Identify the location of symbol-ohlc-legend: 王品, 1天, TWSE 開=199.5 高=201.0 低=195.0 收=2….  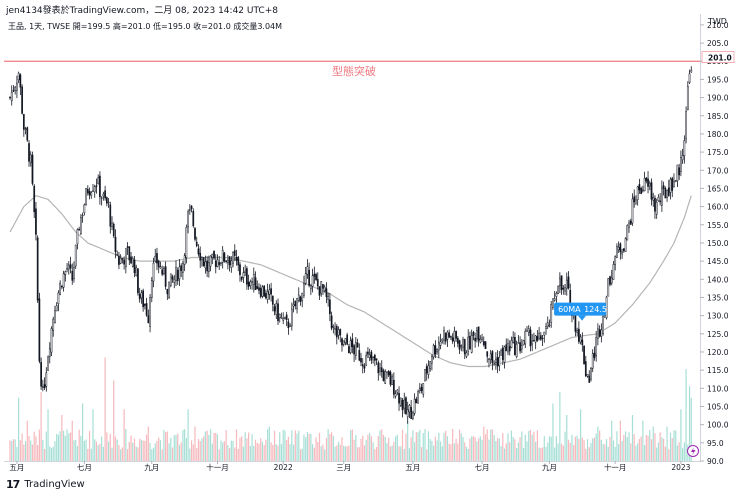
(145, 26).